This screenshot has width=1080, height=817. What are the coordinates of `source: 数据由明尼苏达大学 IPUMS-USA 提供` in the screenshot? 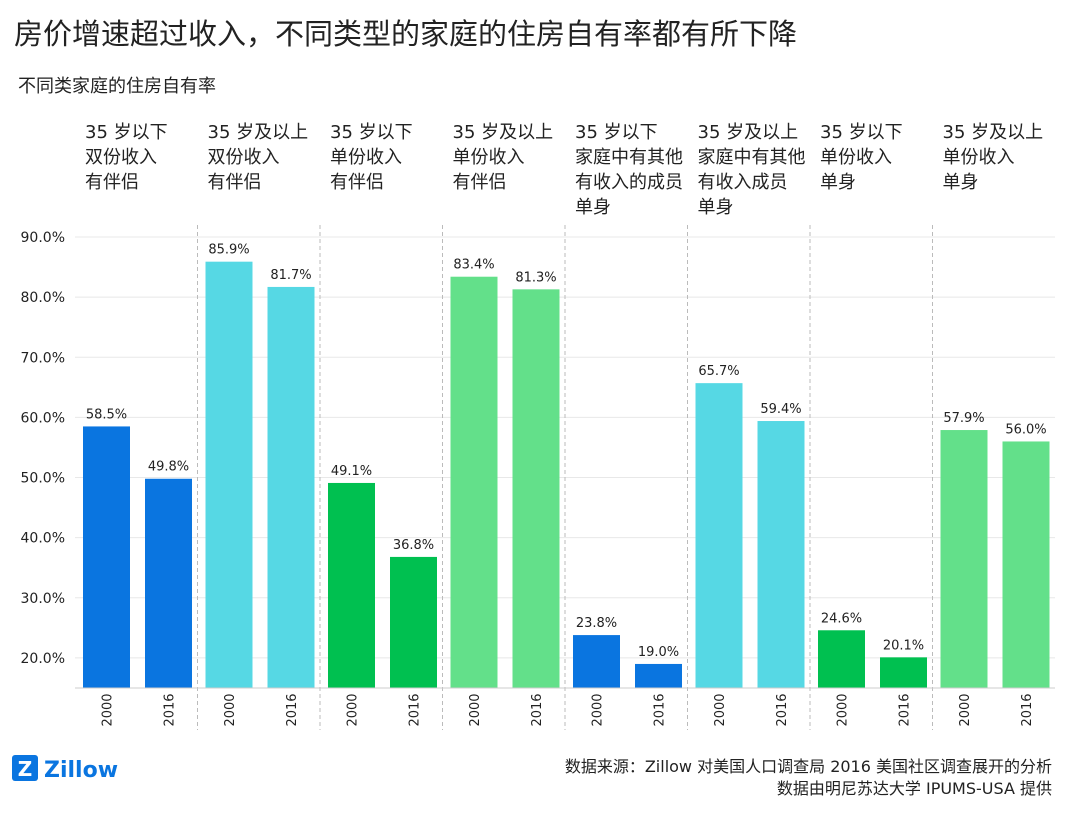 It's located at (914, 788).